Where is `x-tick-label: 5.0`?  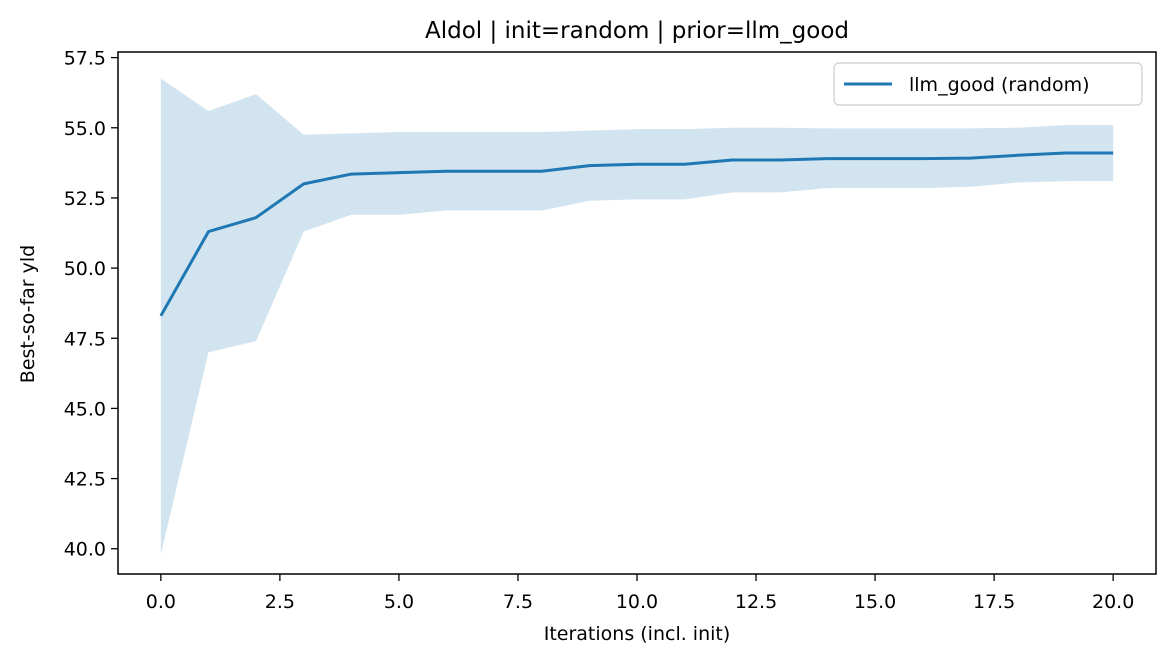
x-tick-label: 5.0 is located at coordinates (399, 602).